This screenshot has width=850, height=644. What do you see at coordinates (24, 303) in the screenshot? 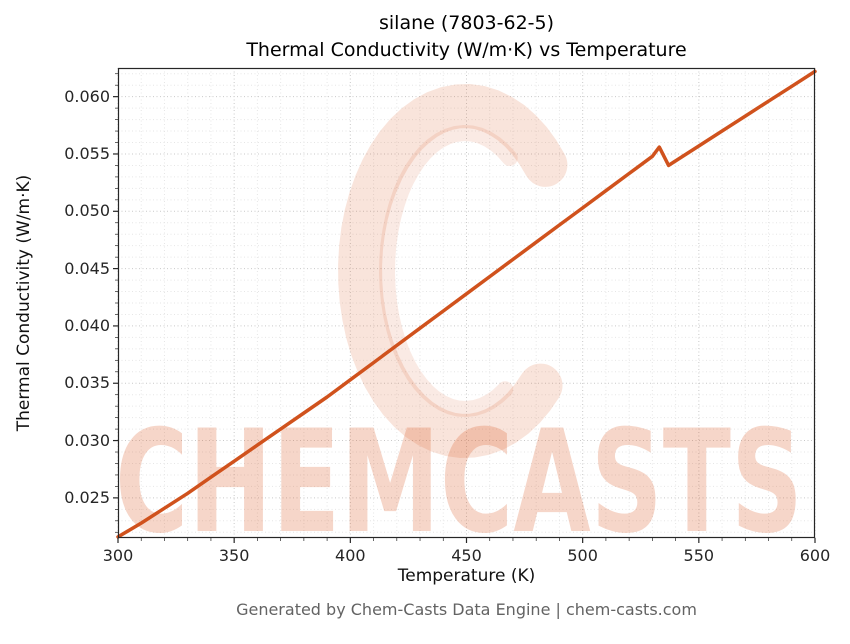
I see `y-axis-label: Thermal Conductivity (W/m·K)` at bounding box center [24, 303].